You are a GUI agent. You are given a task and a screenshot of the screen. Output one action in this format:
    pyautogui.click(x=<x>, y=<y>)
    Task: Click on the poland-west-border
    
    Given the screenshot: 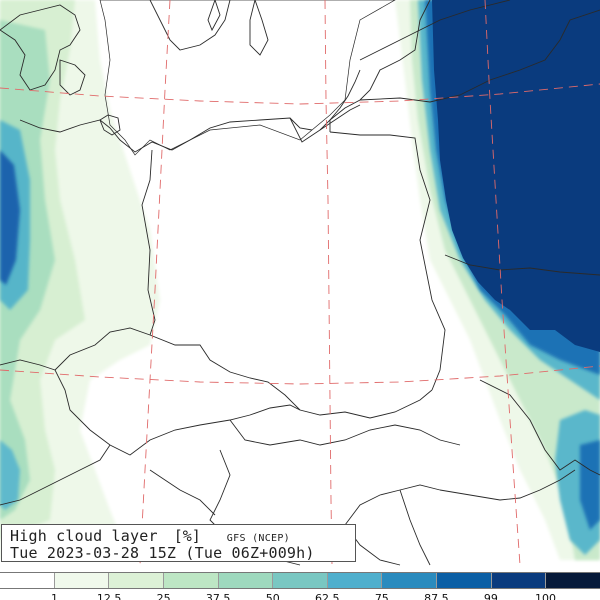 What is the action you would take?
    pyautogui.click(x=148, y=242)
    